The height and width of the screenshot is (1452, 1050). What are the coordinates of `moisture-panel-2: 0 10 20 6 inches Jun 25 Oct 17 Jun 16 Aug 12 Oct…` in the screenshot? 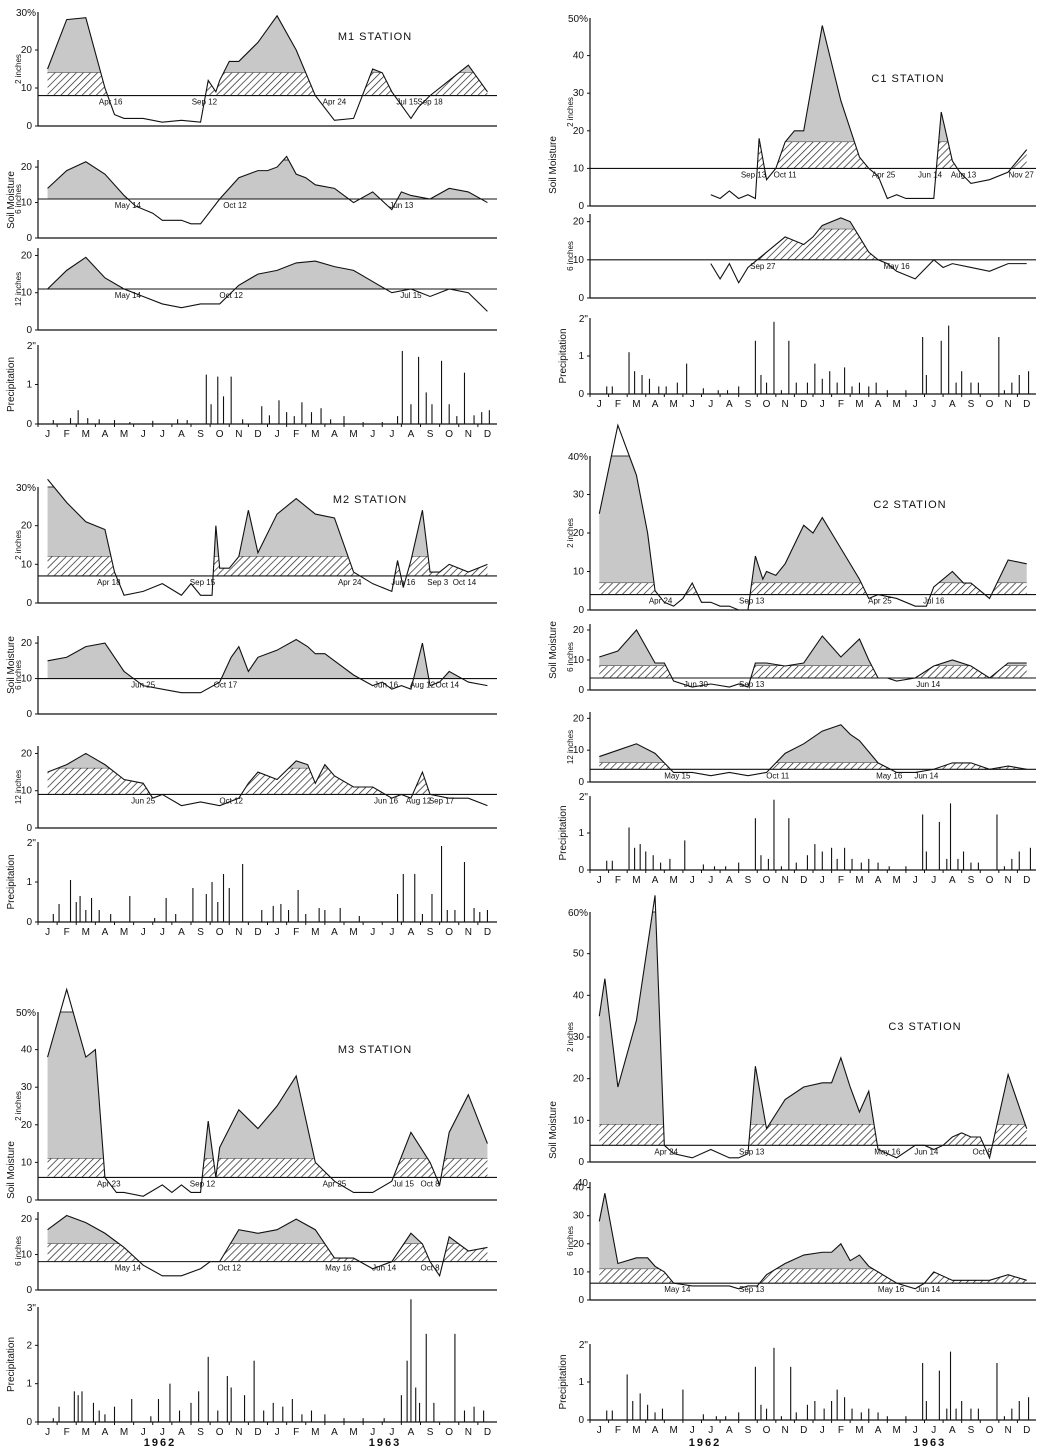 It's located at (255, 678).